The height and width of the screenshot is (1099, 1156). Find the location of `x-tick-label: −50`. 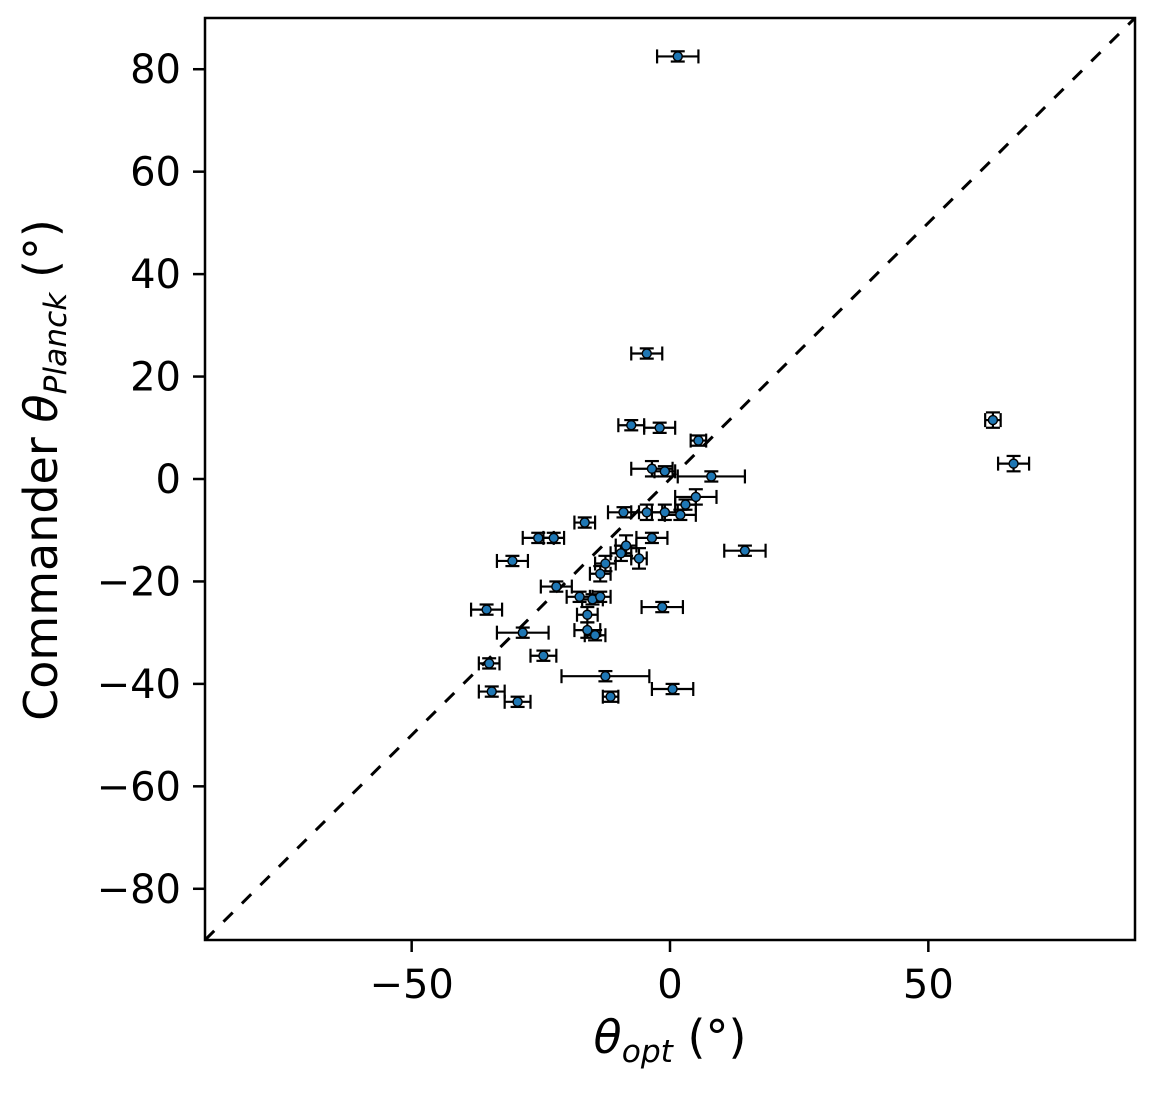

x-tick-label: −50 is located at coordinates (411, 985).